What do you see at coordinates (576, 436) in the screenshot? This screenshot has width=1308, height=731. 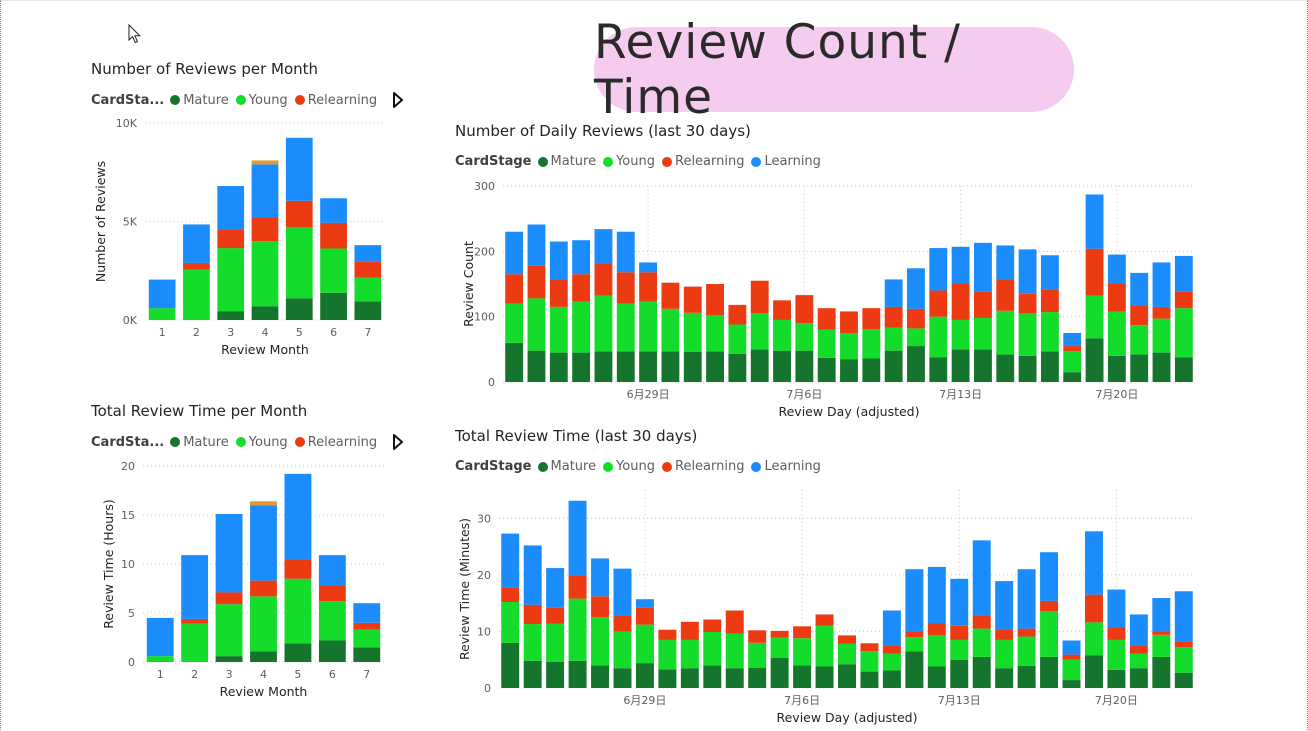 I see `chart-title: Total Review Time (last 30 days)` at bounding box center [576, 436].